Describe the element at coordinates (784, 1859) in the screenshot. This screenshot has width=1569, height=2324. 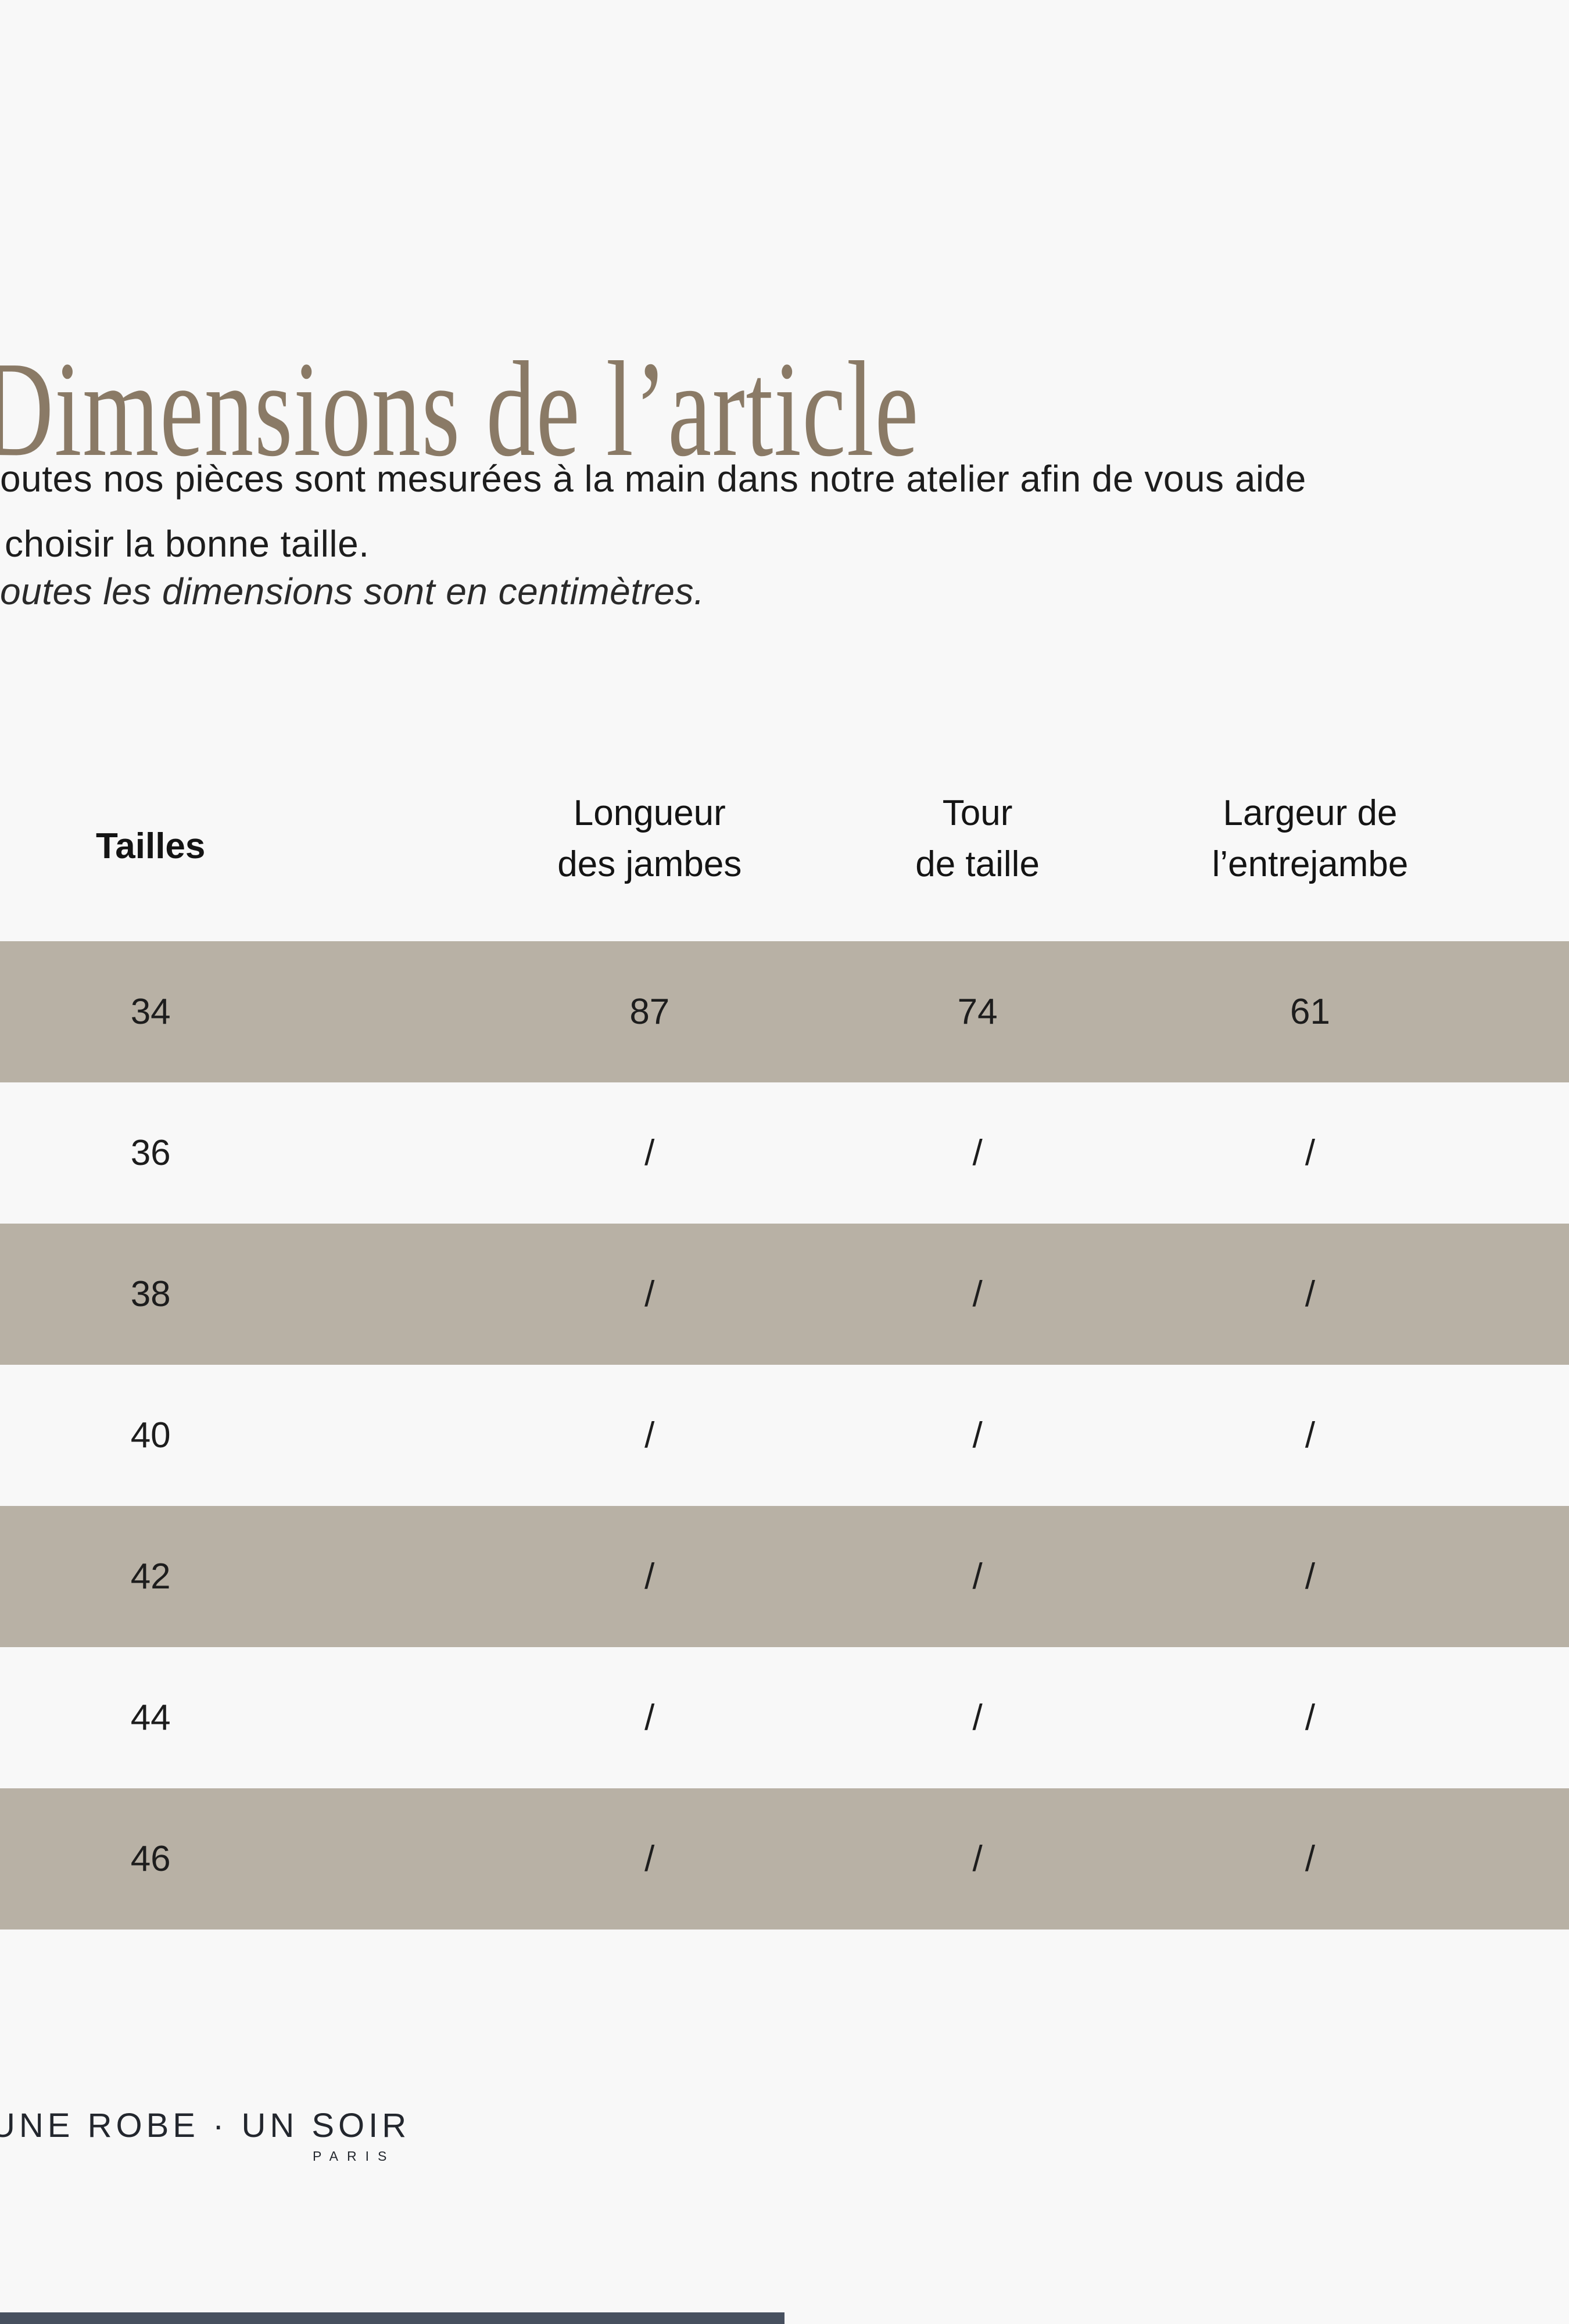
I see `table-row: 46 / / /` at that location.